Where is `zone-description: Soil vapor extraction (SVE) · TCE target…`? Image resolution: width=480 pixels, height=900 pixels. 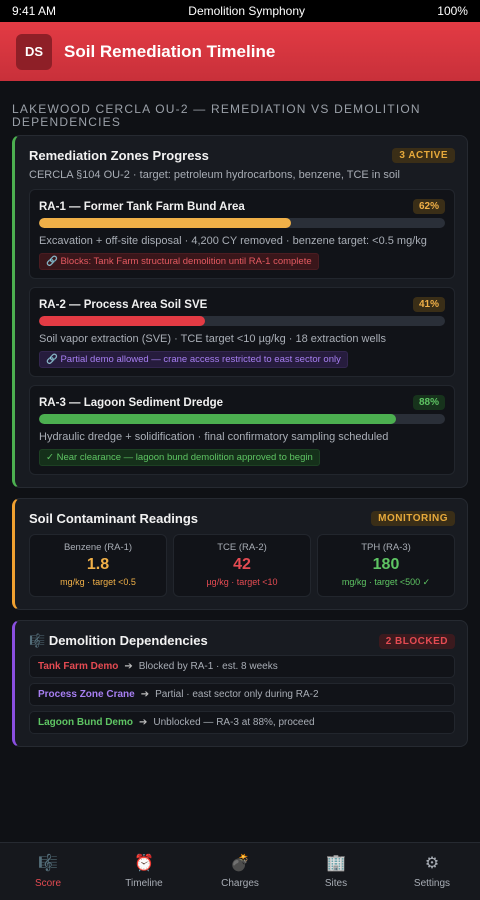
zone-description: Soil vapor extraction (SVE) · TCE target… is located at coordinates (212, 339).